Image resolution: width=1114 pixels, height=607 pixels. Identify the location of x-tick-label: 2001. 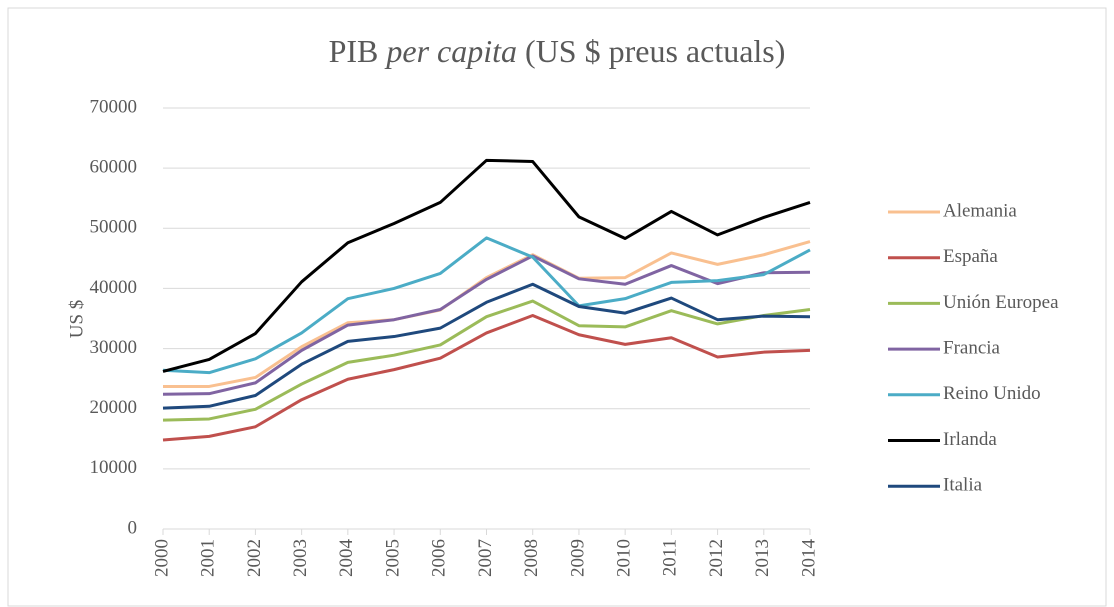
(208, 558).